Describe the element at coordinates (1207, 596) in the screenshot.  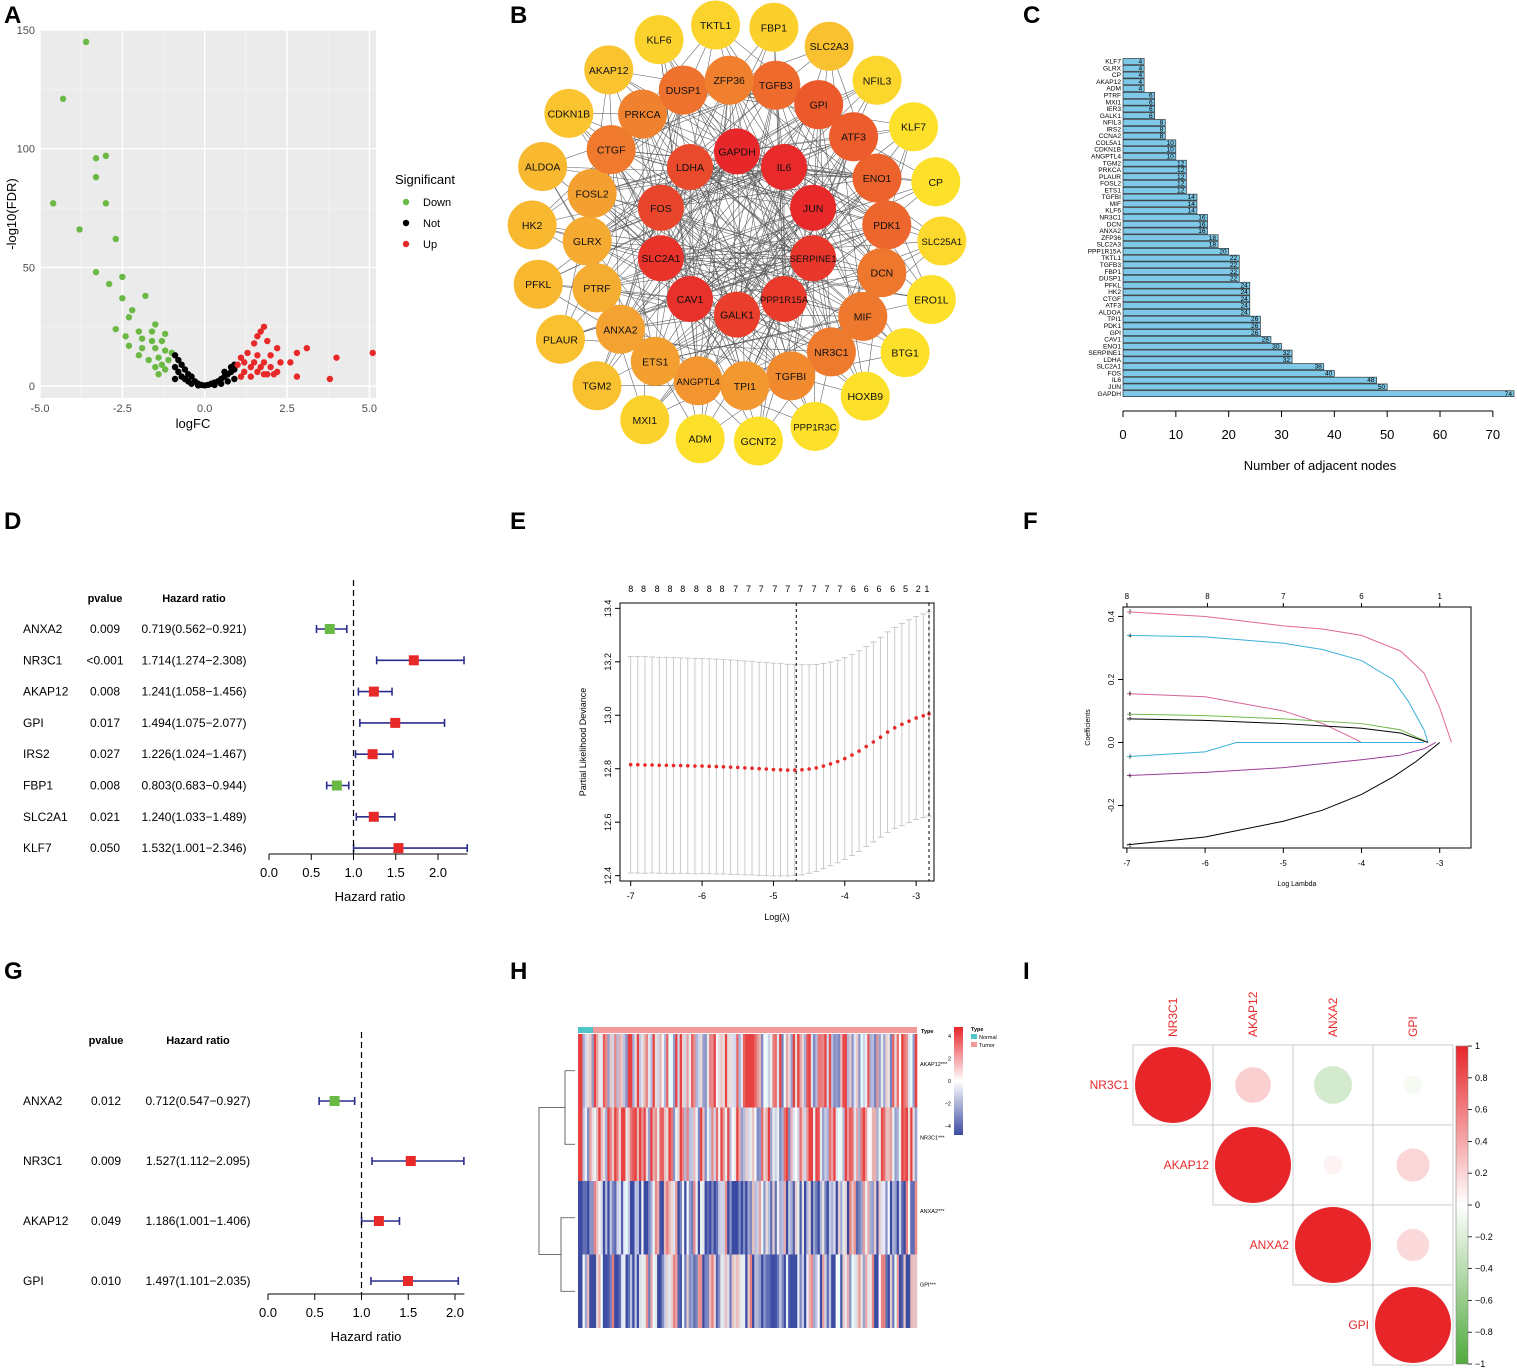
I see `top-tick-label: 8` at that location.